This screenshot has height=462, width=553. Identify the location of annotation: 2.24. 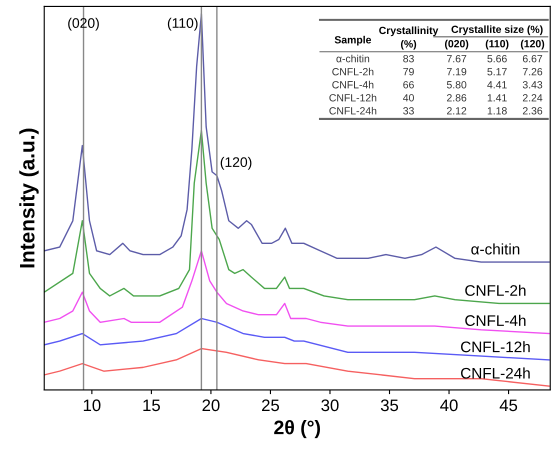
(532, 98).